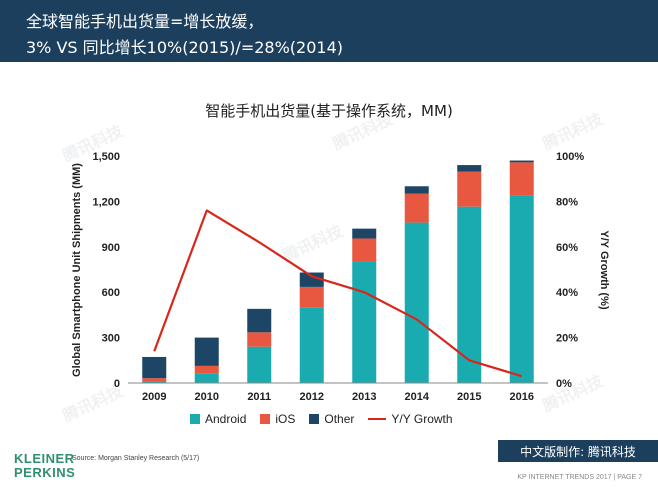 The width and height of the screenshot is (658, 494). Describe the element at coordinates (314, 419) in the screenshot. I see `legend-swatch-other` at that location.